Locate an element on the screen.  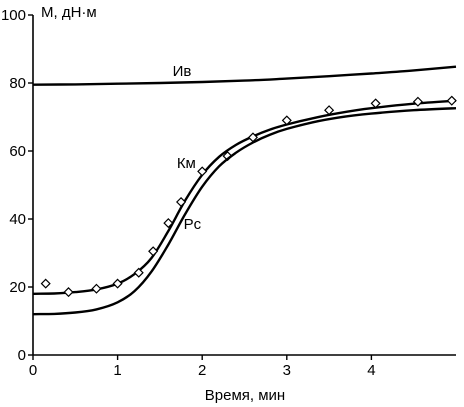
y-tick-label: 20 is located at coordinates (17, 287).